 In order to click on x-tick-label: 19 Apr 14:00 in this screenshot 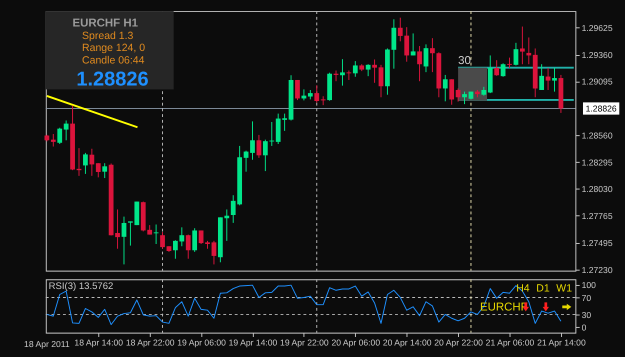, I will do `click(253, 343)`.